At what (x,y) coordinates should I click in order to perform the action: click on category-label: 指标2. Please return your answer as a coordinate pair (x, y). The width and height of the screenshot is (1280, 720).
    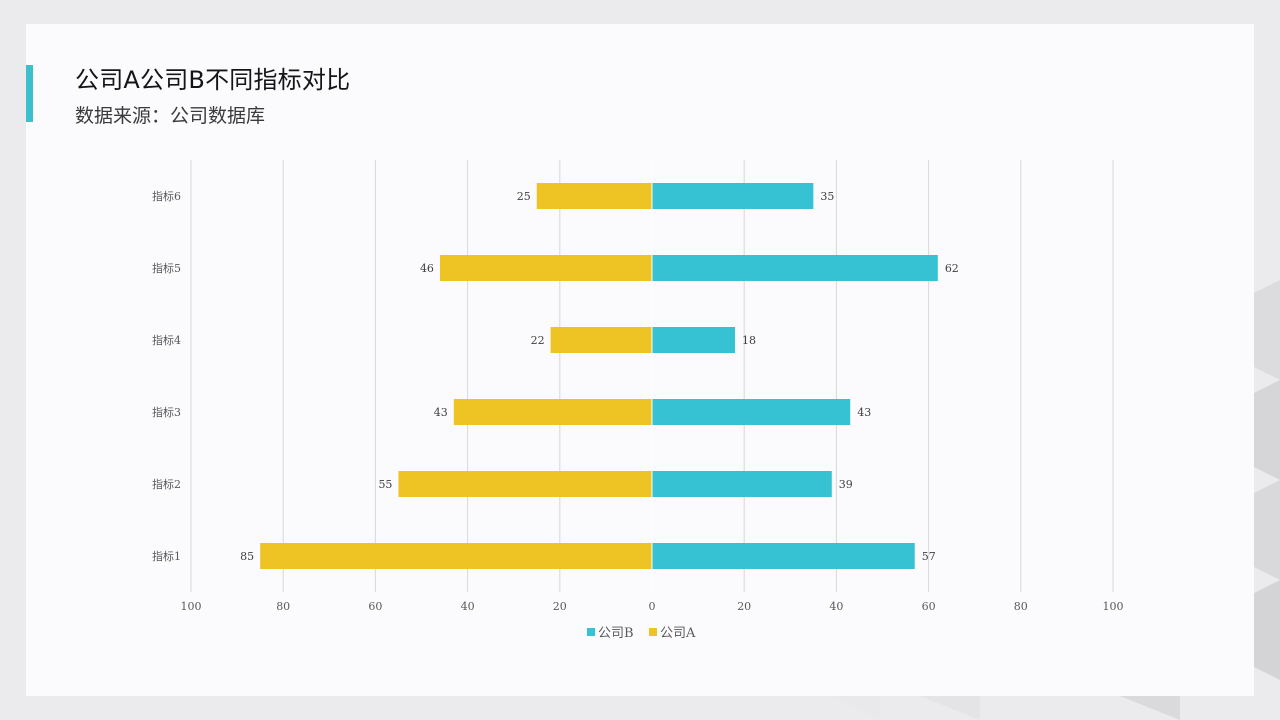
    Looking at the image, I should click on (166, 484).